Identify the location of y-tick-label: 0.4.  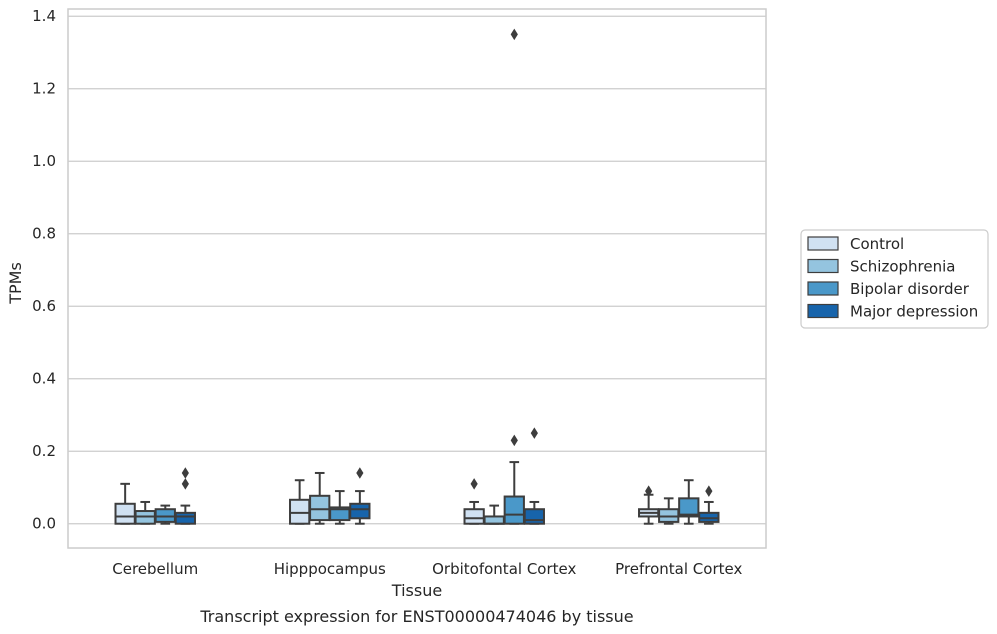
(44, 379).